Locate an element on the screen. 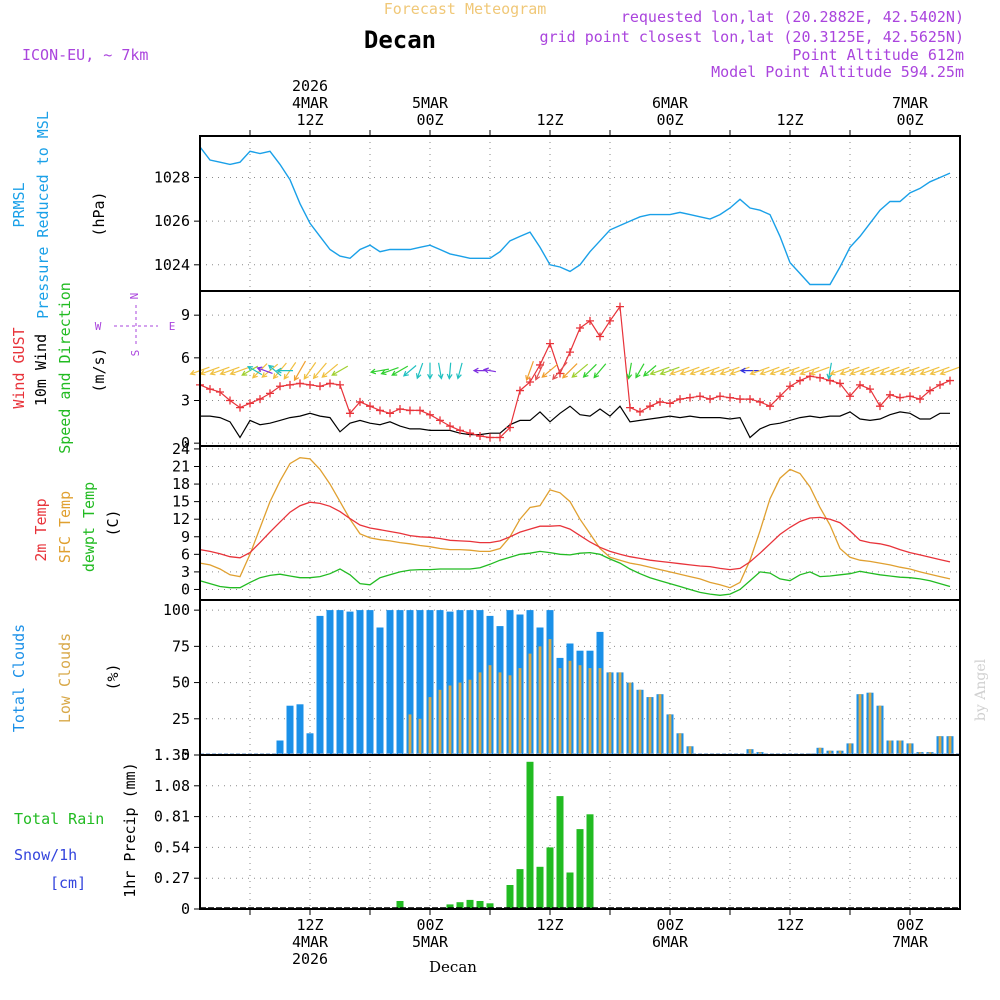  temp-ytick-label: 18 is located at coordinates (181, 484).